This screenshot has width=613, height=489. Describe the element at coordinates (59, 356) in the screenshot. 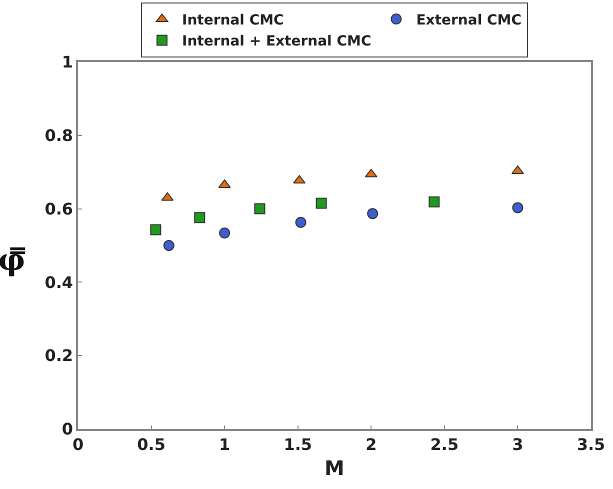

I see `y-tick-label: 0.2` at that location.